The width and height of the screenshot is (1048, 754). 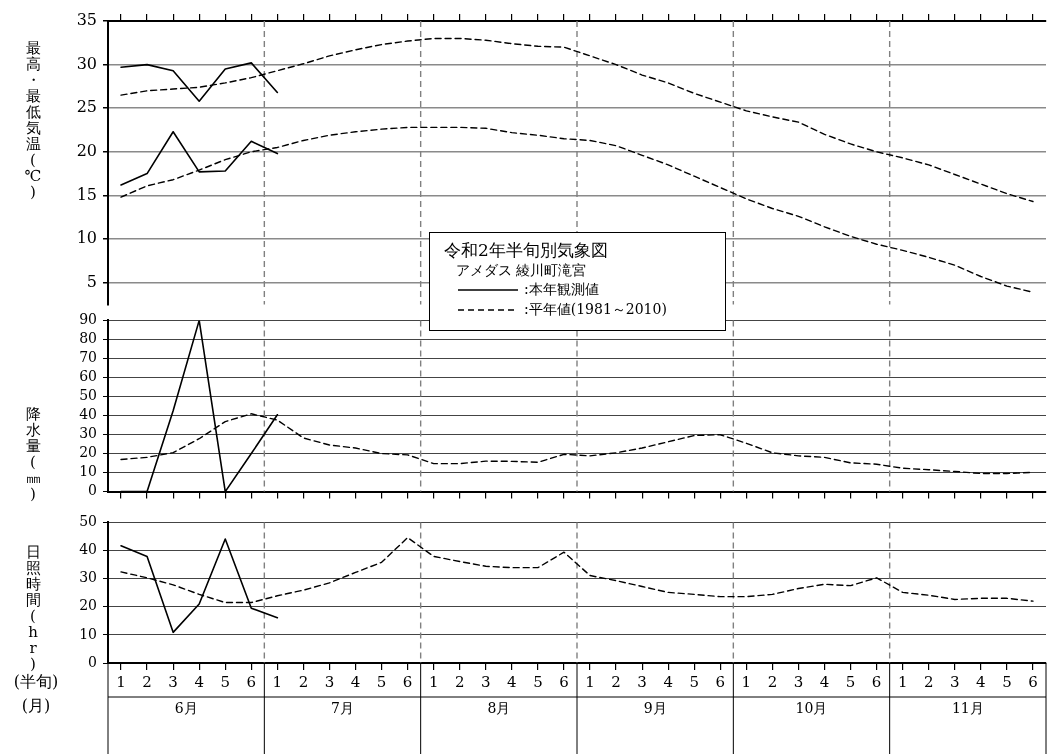 What do you see at coordinates (655, 707) in the screenshot?
I see `text: 9月` at bounding box center [655, 707].